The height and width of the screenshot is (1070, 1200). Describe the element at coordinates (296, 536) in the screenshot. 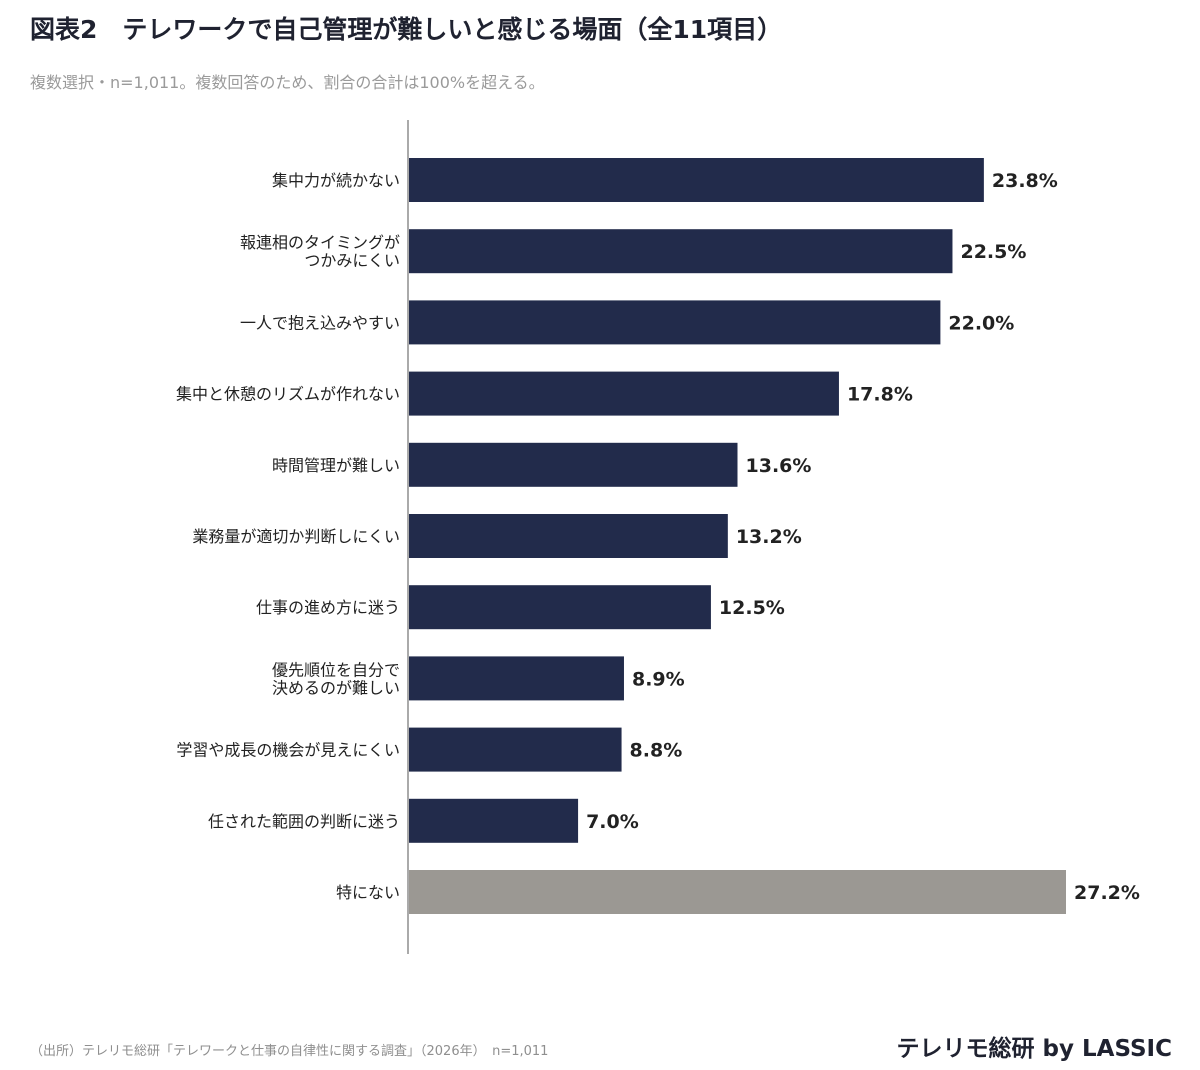

I see `category-label: 業務量が適切か判断しにくい` at that location.